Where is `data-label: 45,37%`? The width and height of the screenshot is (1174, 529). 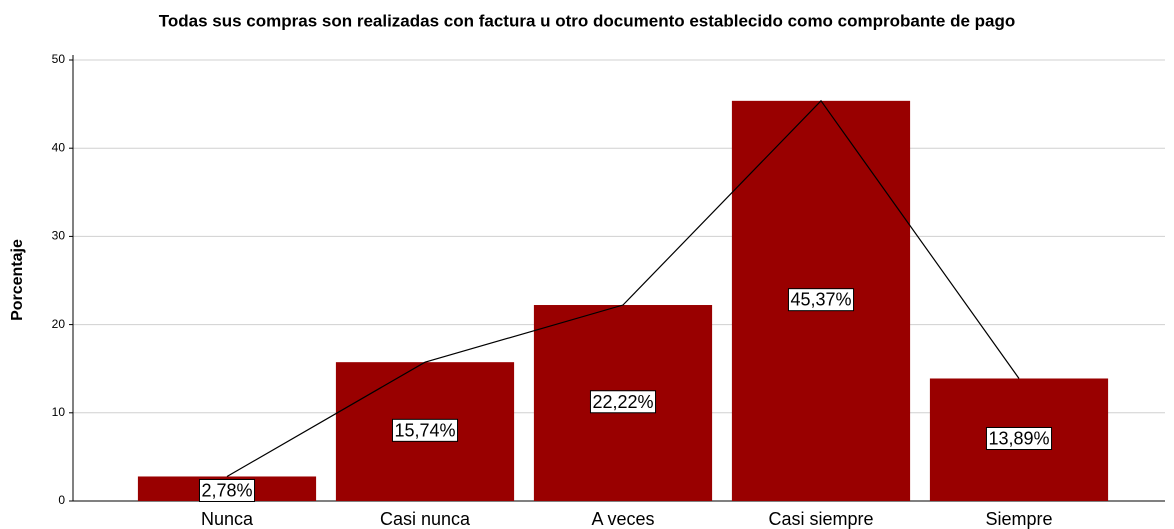
data-label: 45,37% is located at coordinates (820, 300).